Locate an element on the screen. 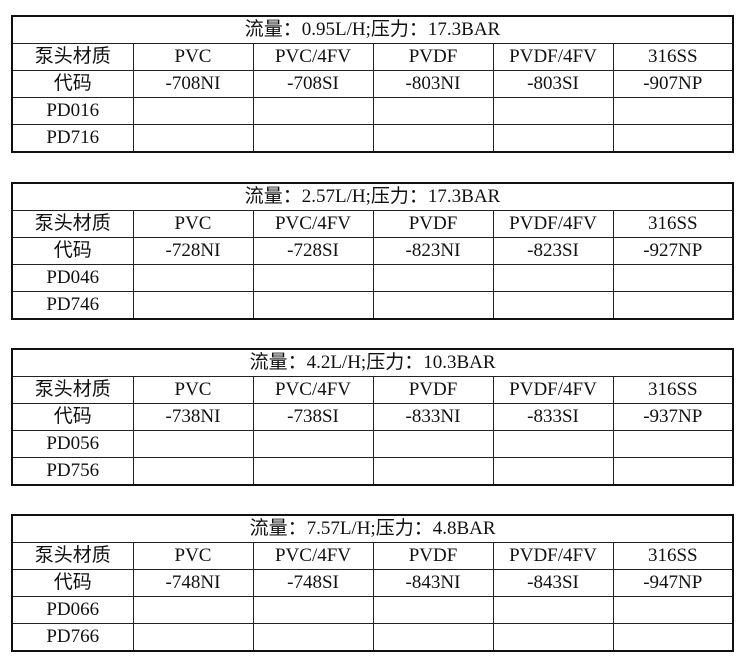  model-row: PD056 is located at coordinates (372, 444).